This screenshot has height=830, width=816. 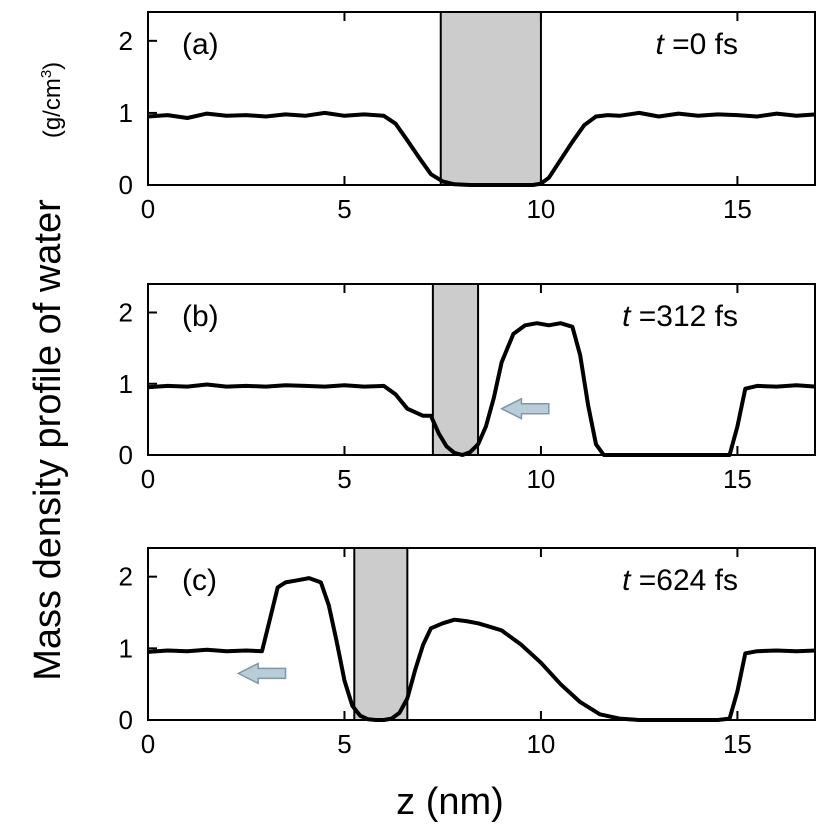 I want to click on y-axis-unit-open: (g/cm, so click(x=52, y=108).